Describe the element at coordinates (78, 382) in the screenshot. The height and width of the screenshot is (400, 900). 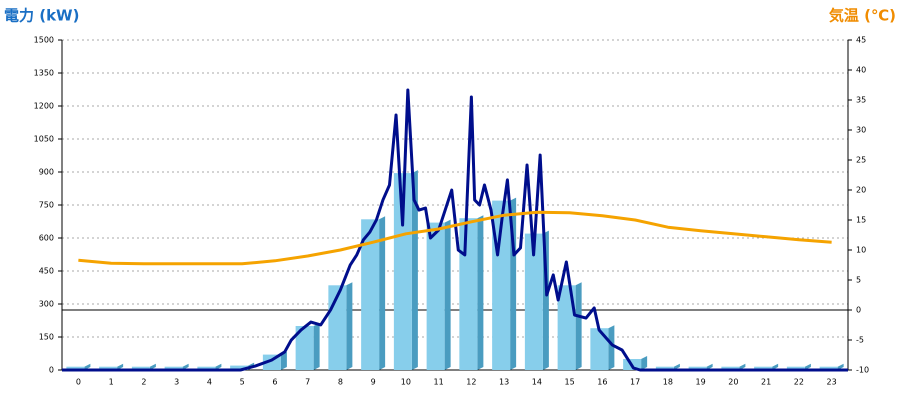
I see `x-tick-label: 0` at that location.